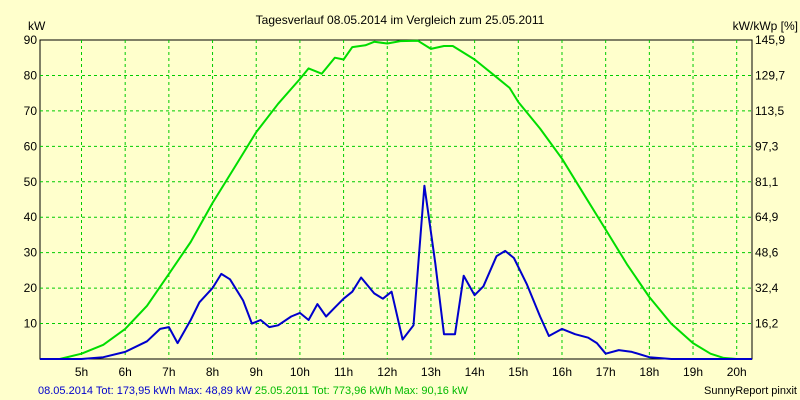  Describe the element at coordinates (518, 372) in the screenshot. I see `x-tick-label: 15h` at that location.